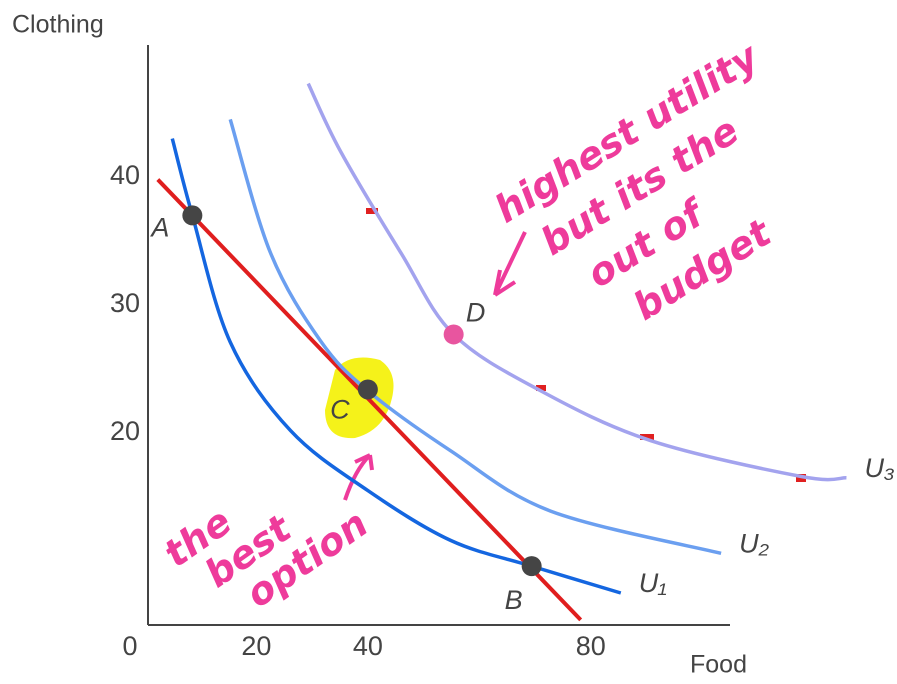 The image size is (897, 684). Describe the element at coordinates (879, 468) in the screenshot. I see `curve-label: U₃` at that location.